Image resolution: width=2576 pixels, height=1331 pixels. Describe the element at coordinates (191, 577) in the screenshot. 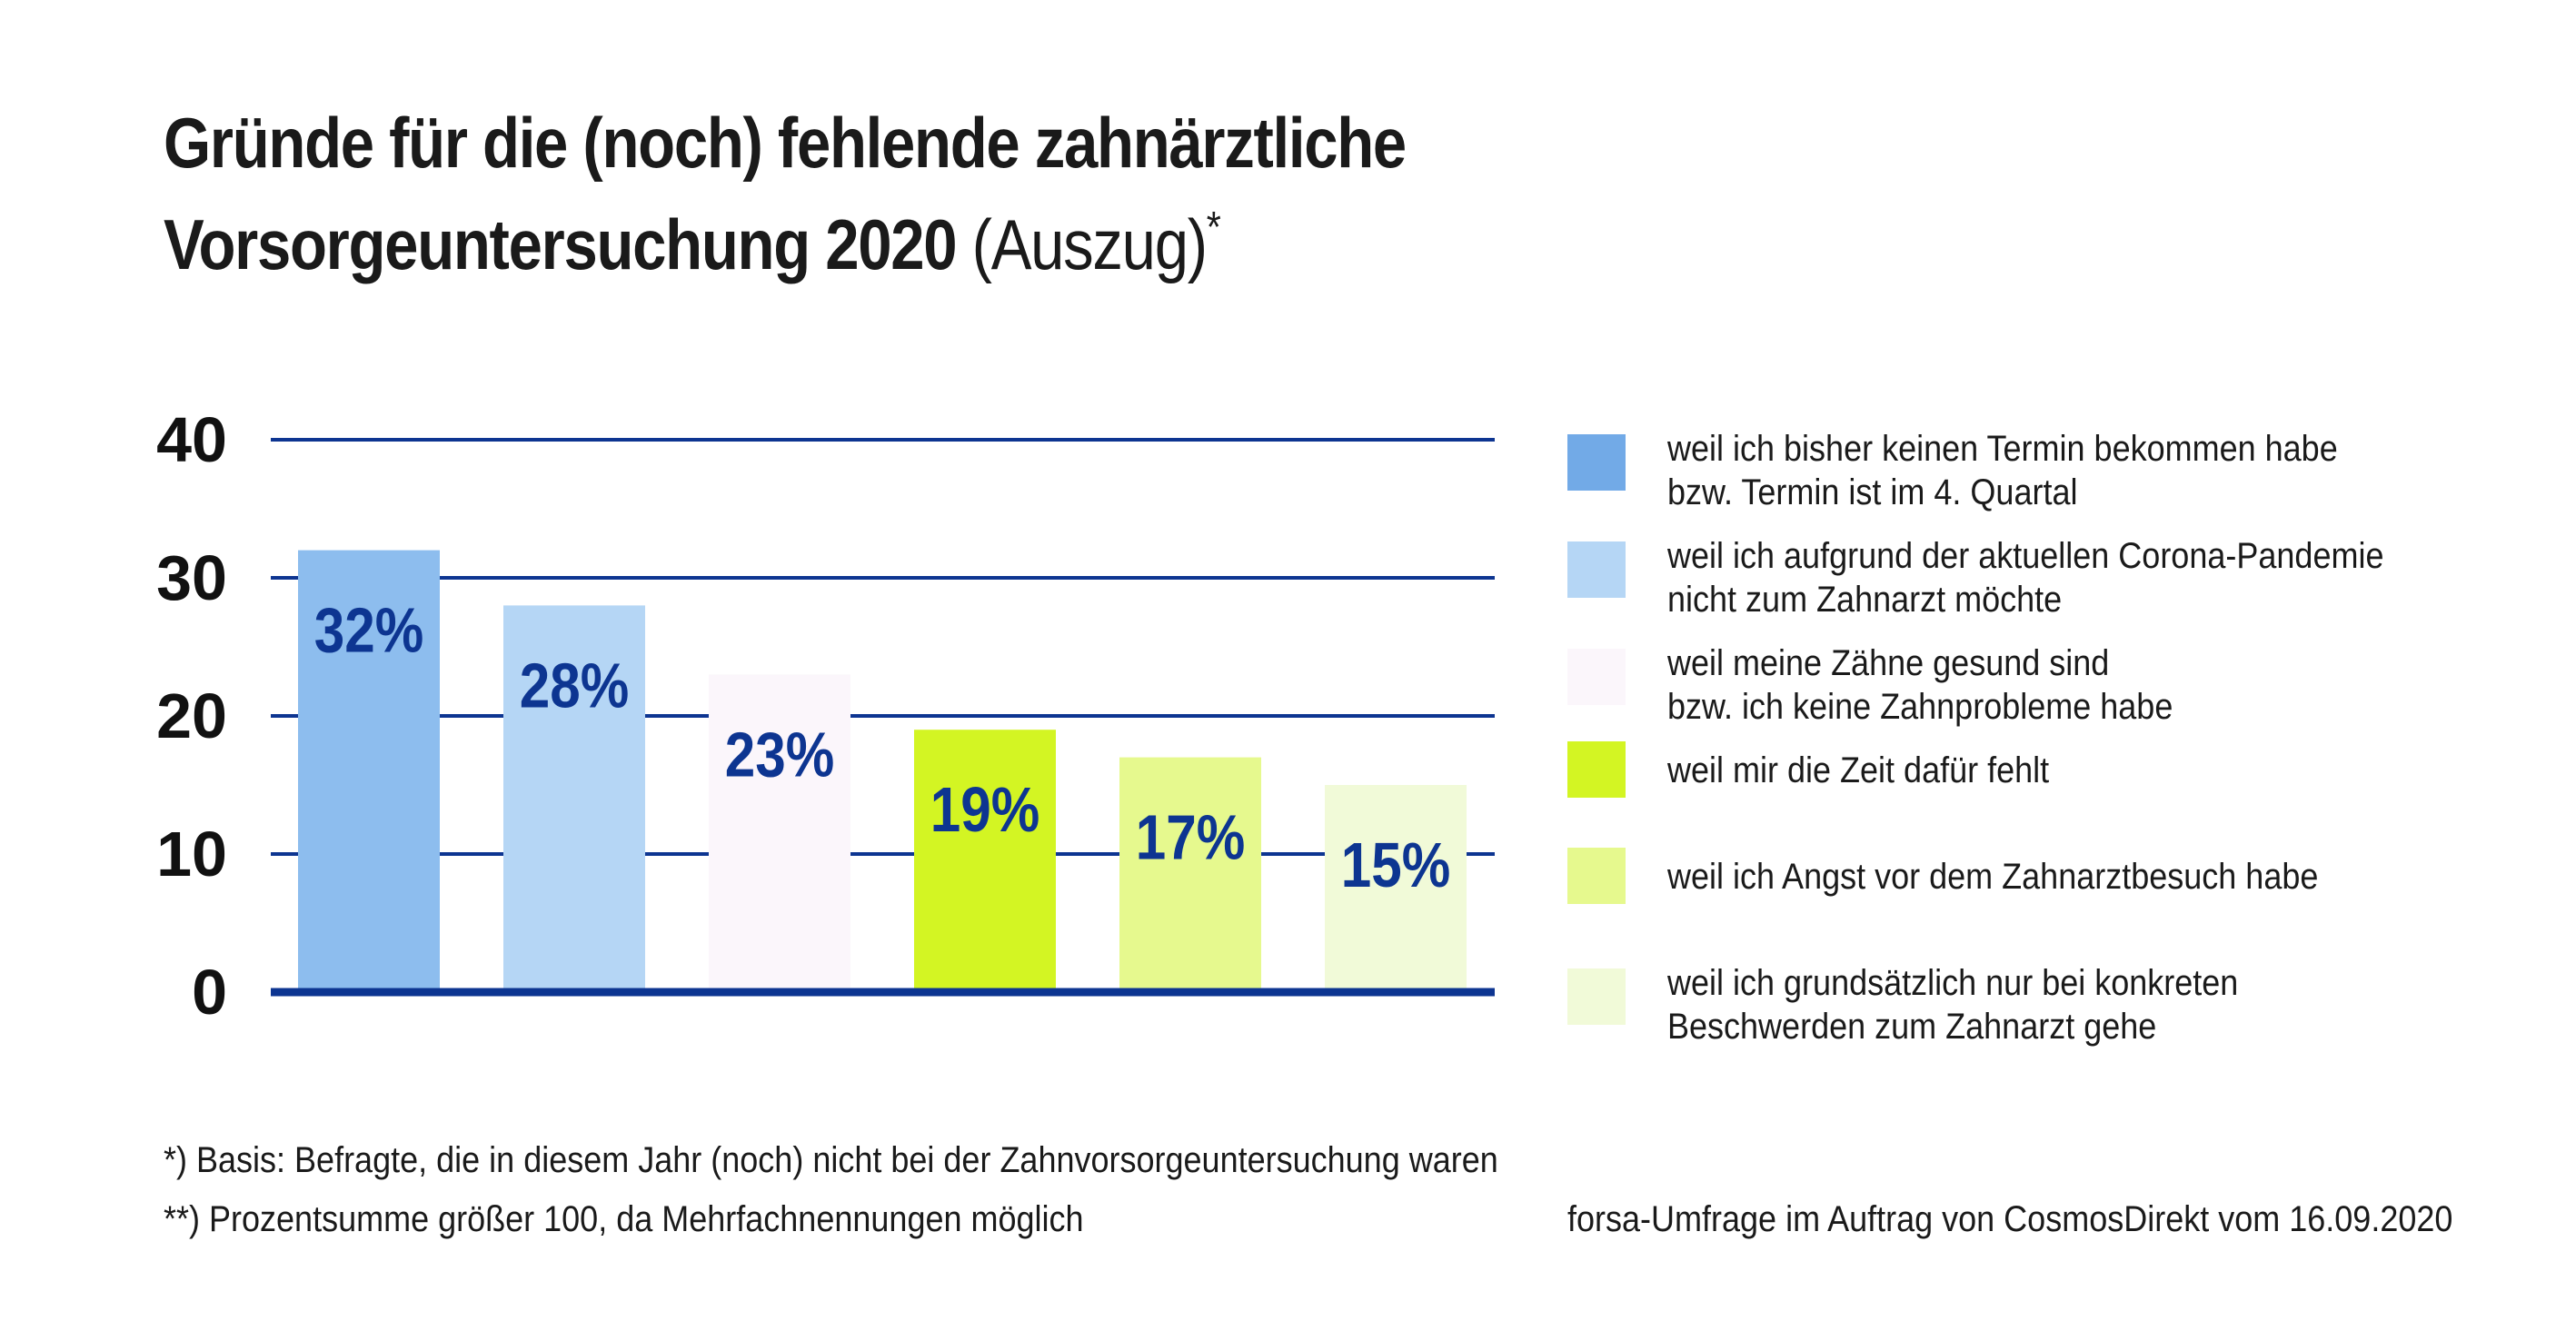

I see `y-tick-label: 30` at that location.